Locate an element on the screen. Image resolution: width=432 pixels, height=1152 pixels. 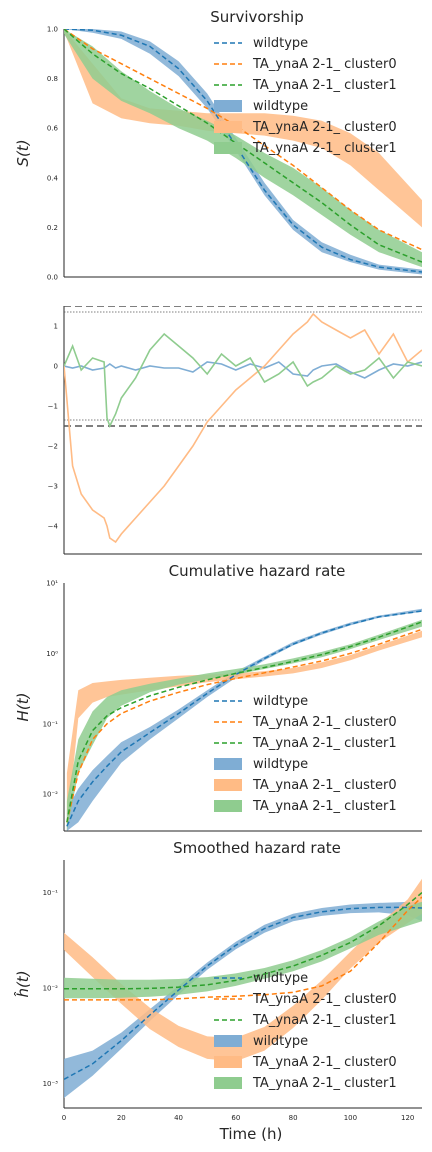
y-tick-label: 10⁰ is located at coordinates (52, 654).